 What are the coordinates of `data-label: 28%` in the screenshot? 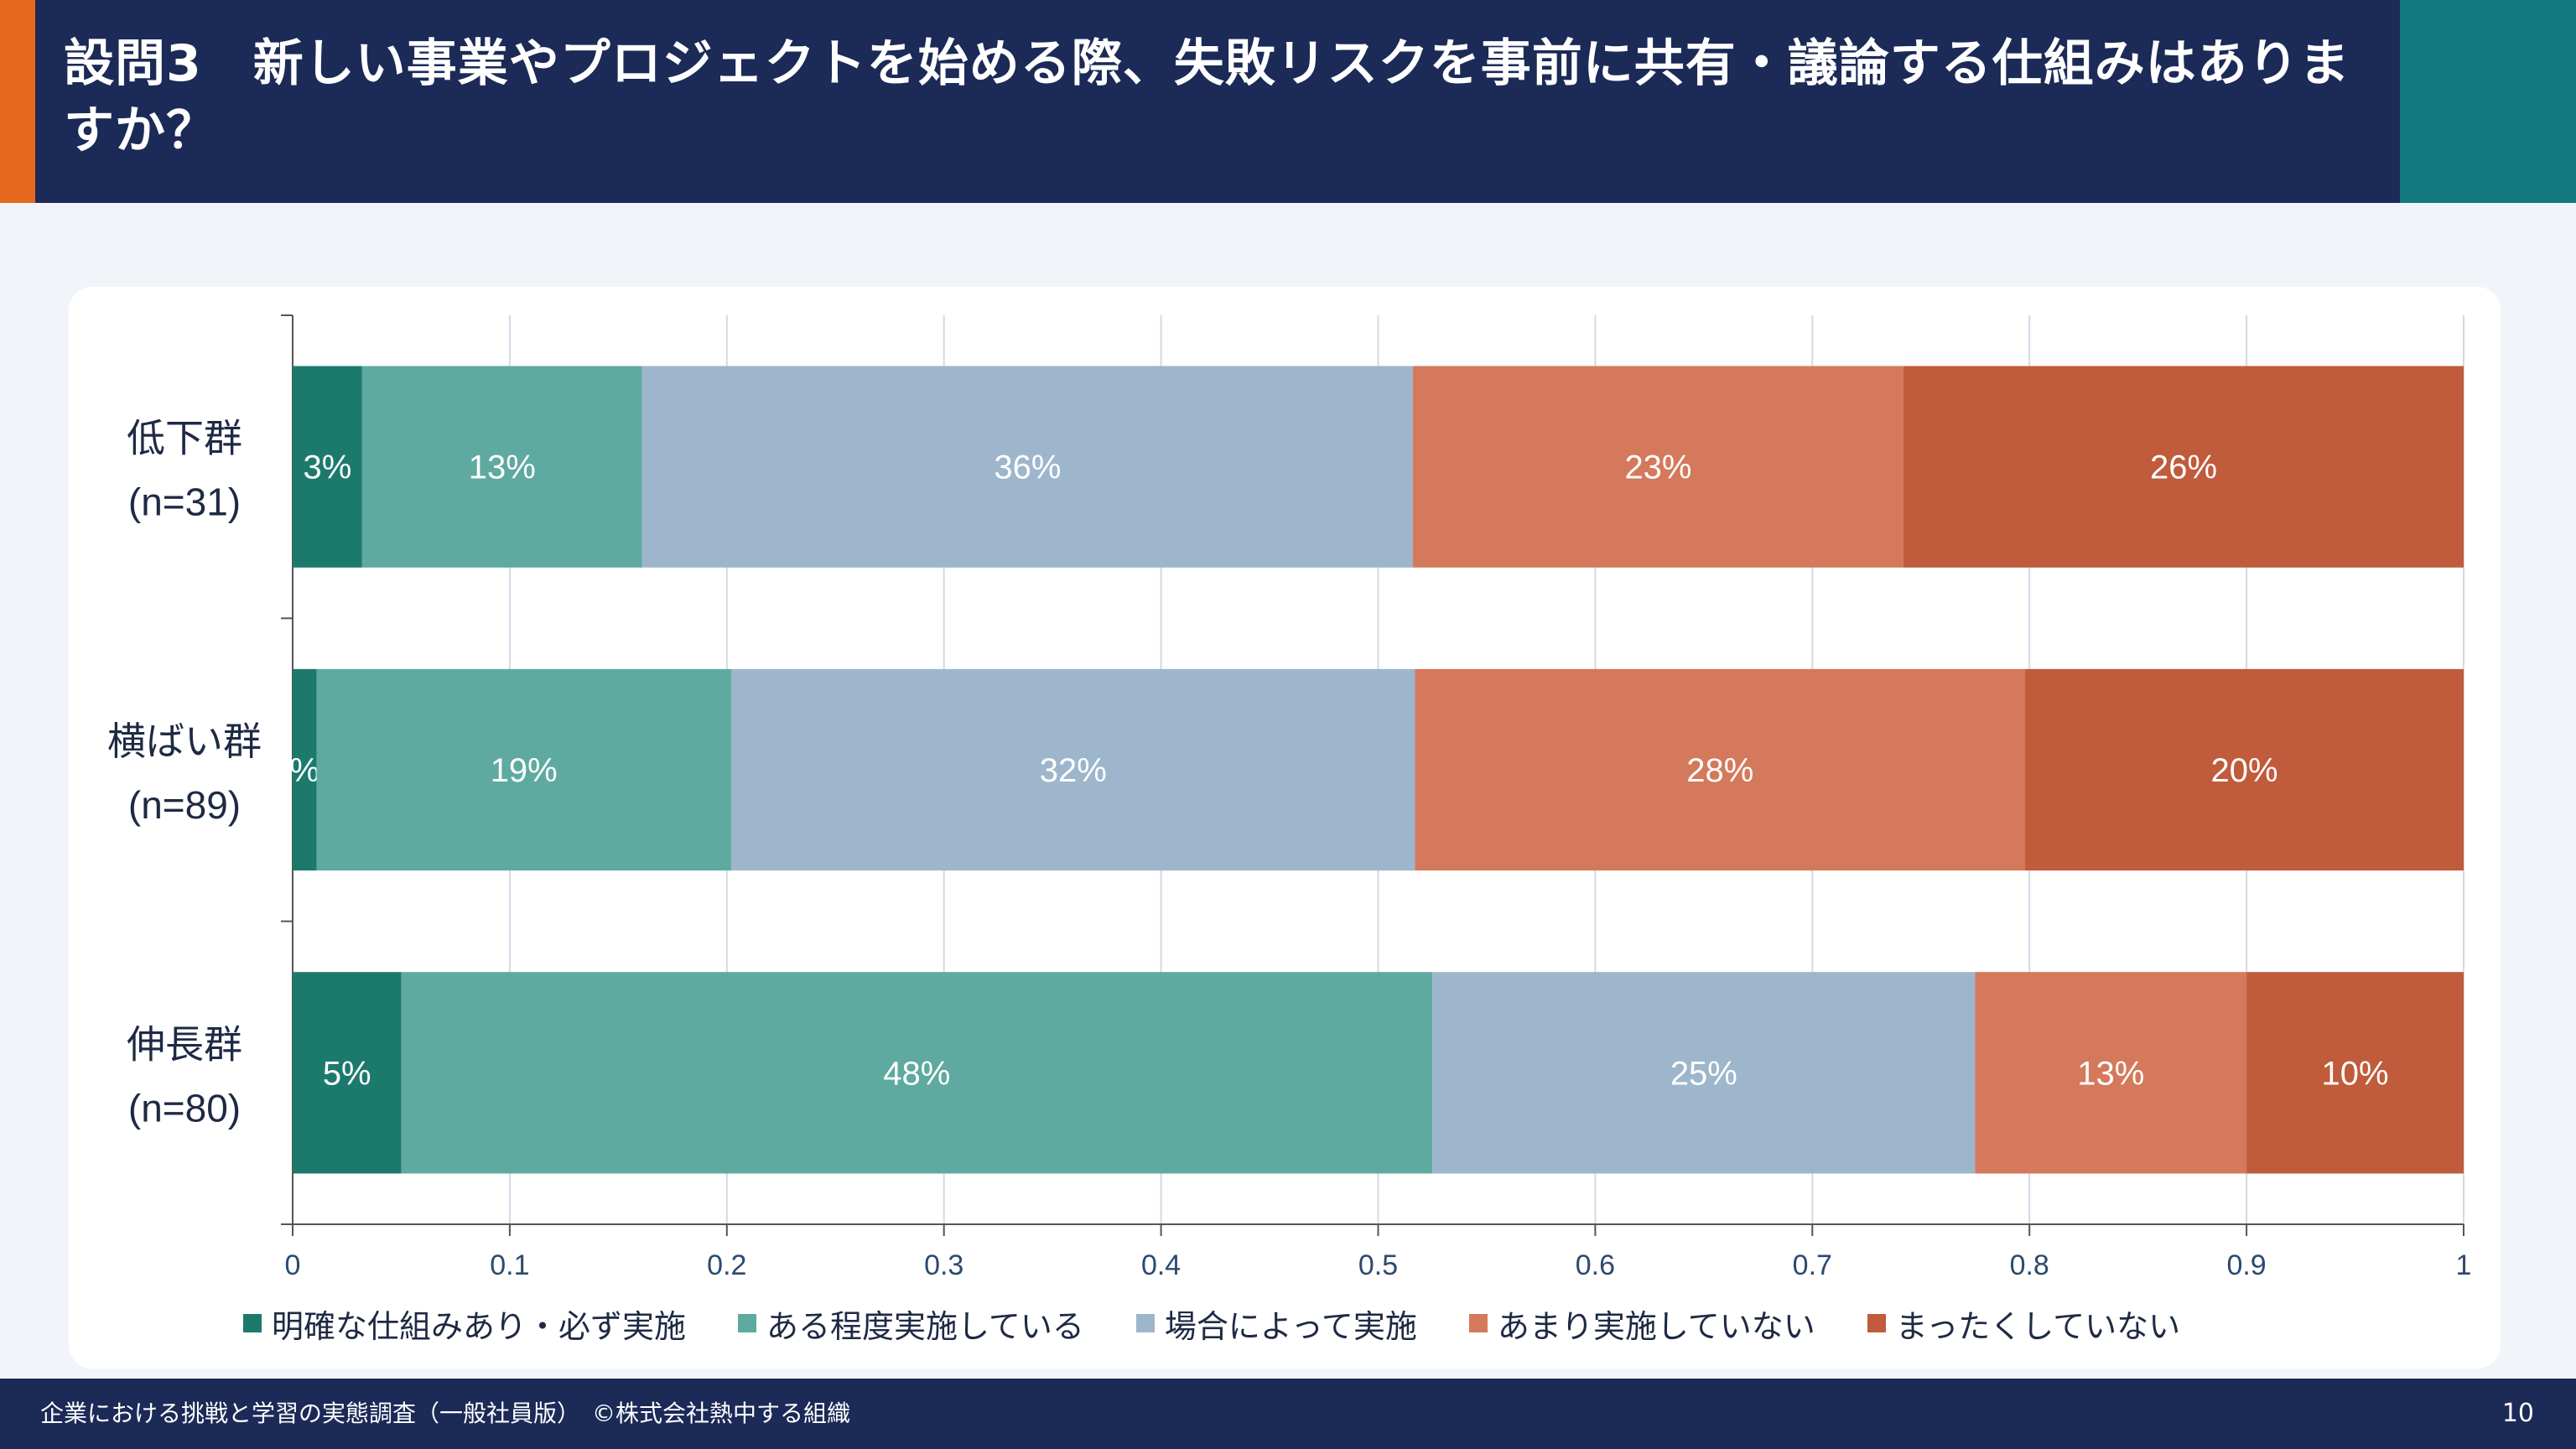 It's located at (1720, 770).